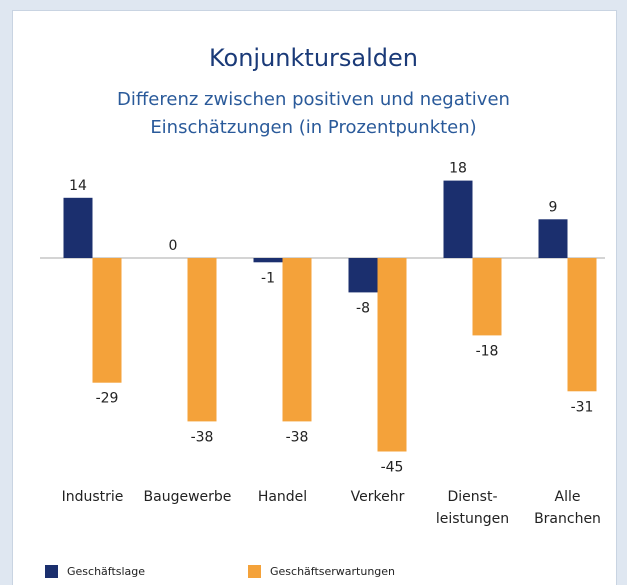 This screenshot has height=585, width=627. Describe the element at coordinates (107, 399) in the screenshot. I see `value-label: -29` at that location.